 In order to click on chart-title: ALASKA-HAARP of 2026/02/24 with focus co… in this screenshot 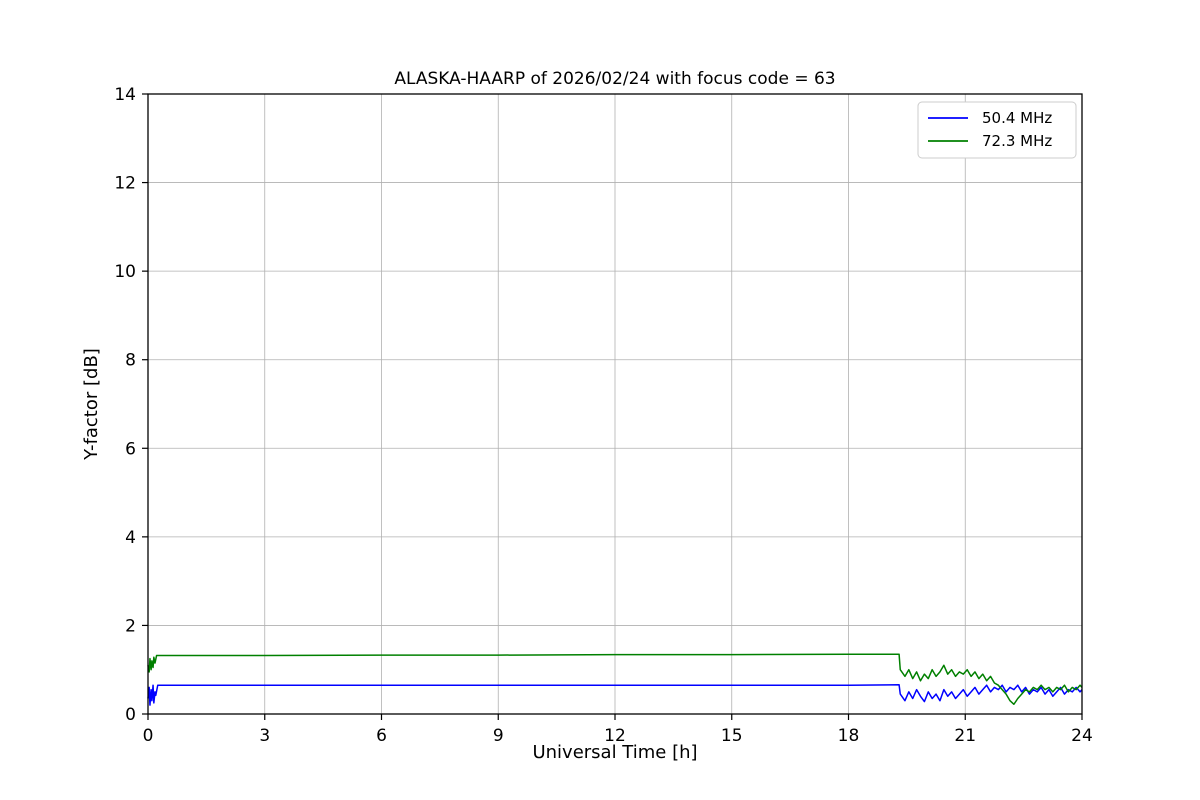, I will do `click(614, 79)`.